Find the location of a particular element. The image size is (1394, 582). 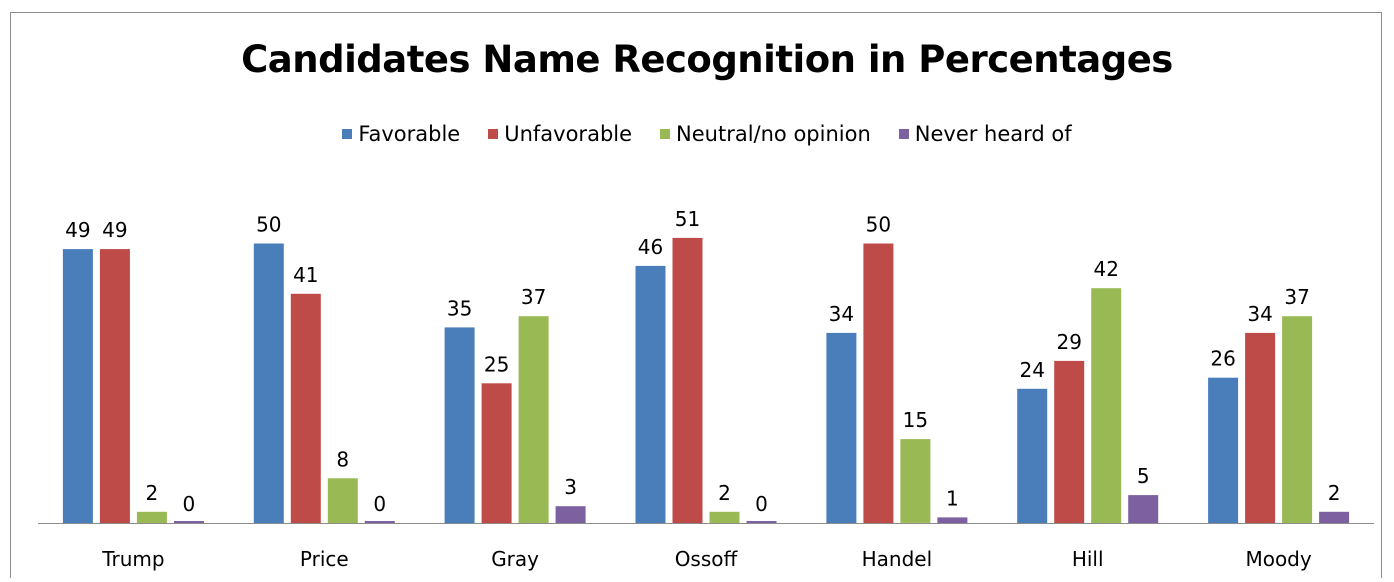

legend-label-never-heard: Never heard of is located at coordinates (993, 134).